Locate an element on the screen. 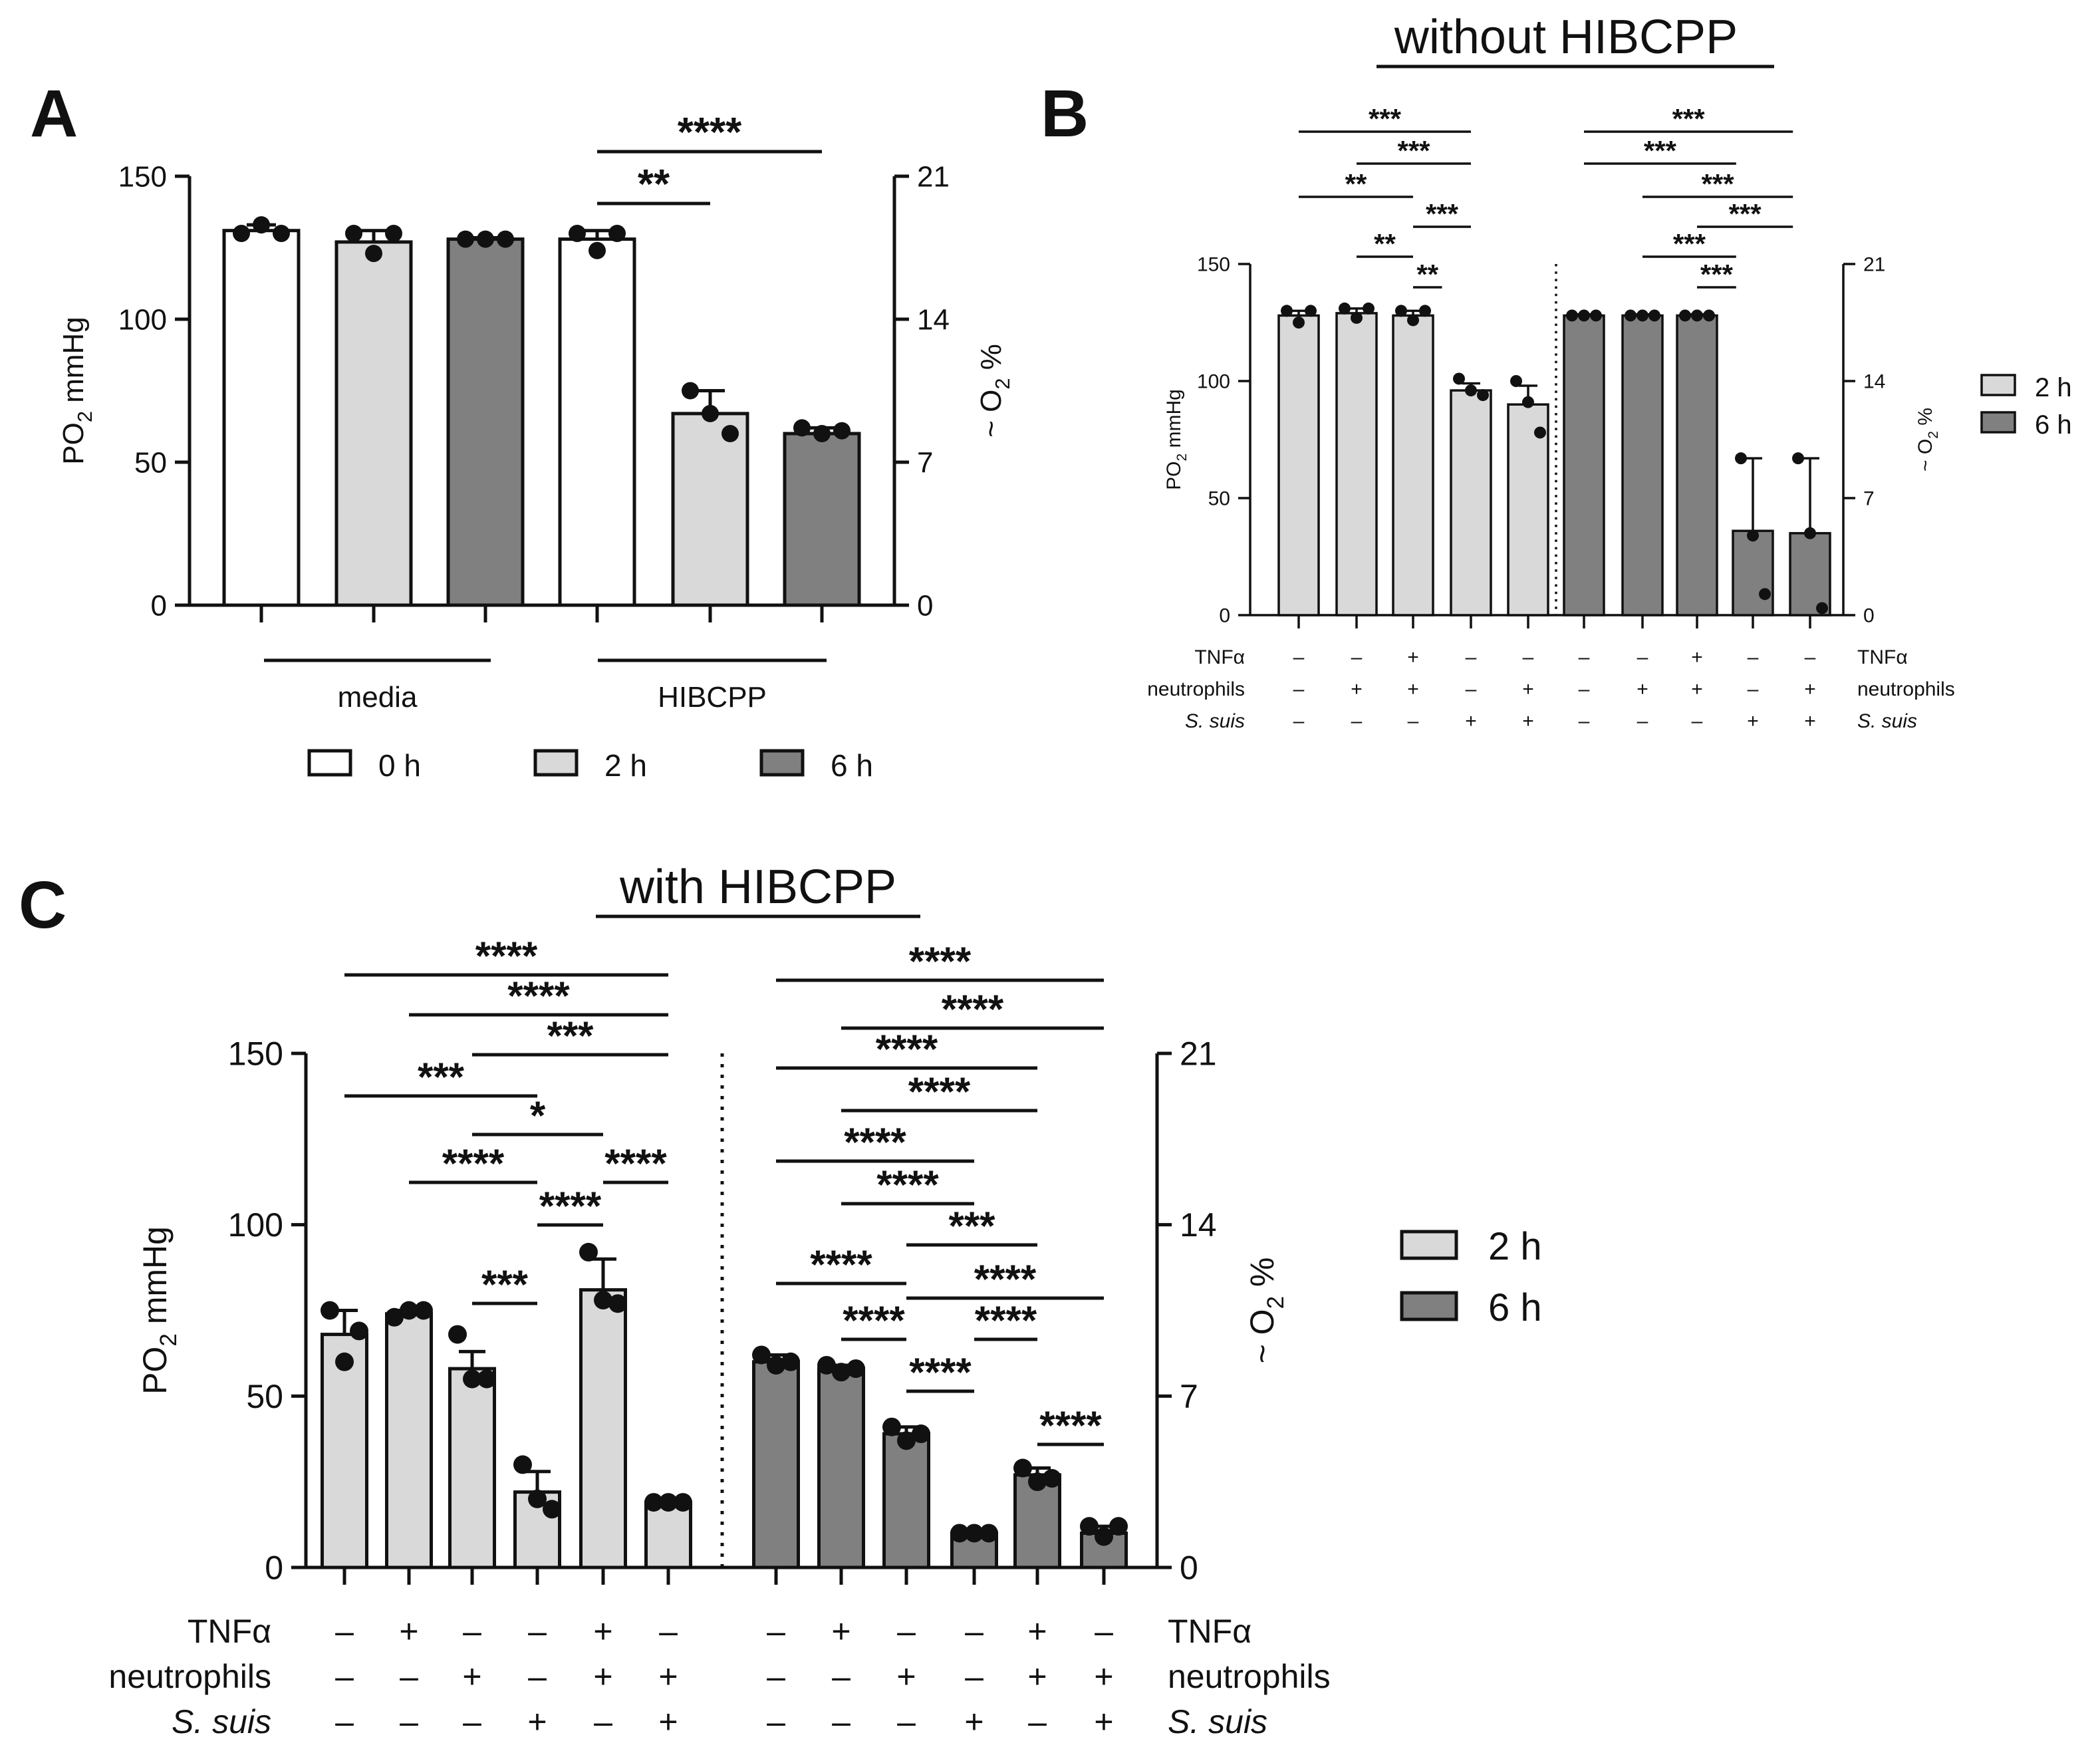 The height and width of the screenshot is (1749, 2100). treatment-label-left: TNFα is located at coordinates (1219, 657).